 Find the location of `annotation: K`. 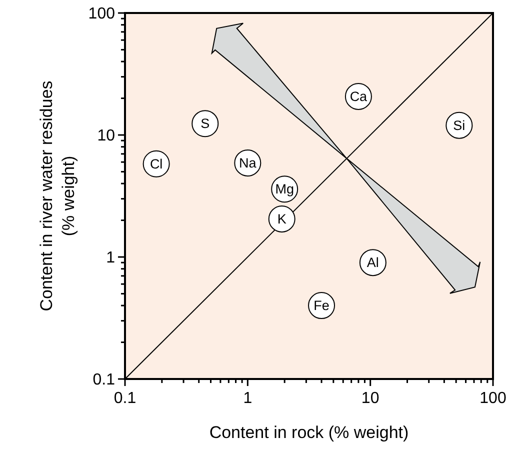

annotation: K is located at coordinates (281, 218).